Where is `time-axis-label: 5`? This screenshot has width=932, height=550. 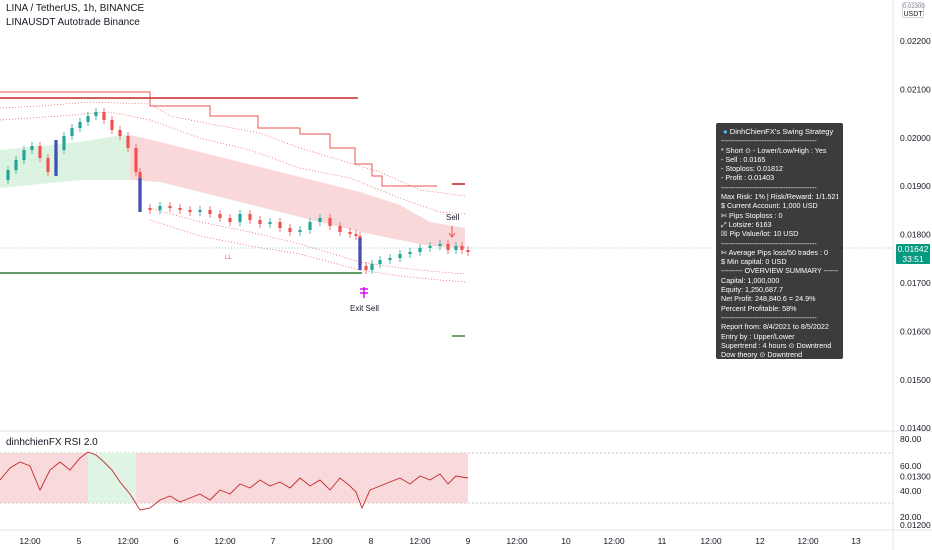 time-axis-label: 5 is located at coordinates (79, 541).